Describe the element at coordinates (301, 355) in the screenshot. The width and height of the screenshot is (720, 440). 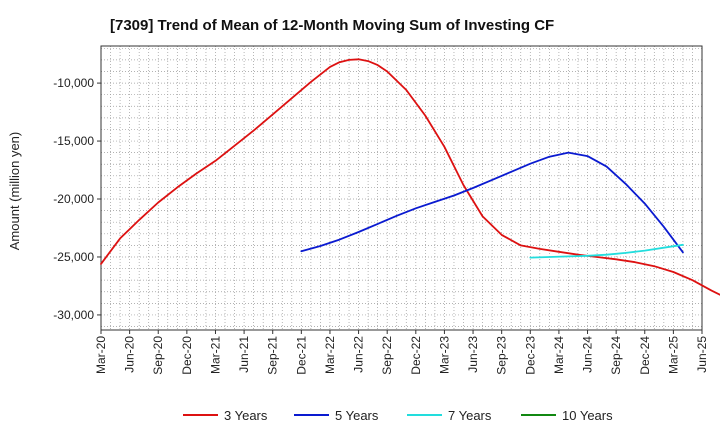
I see `x-tick-label: Dec-21` at that location.